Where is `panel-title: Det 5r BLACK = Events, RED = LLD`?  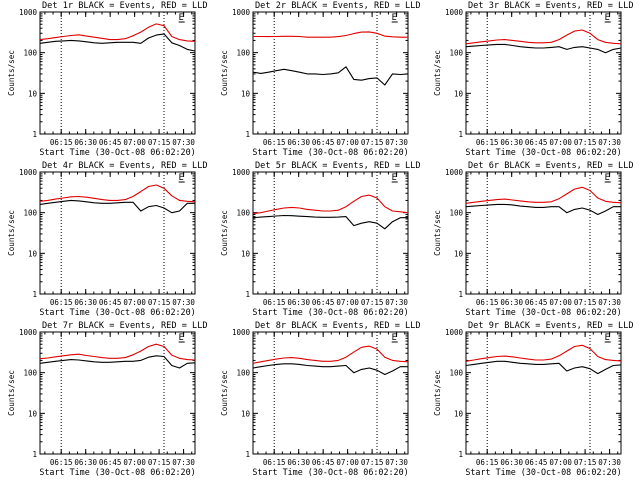
panel-title: Det 5r BLACK = Events, RED = LLD is located at coordinates (338, 166).